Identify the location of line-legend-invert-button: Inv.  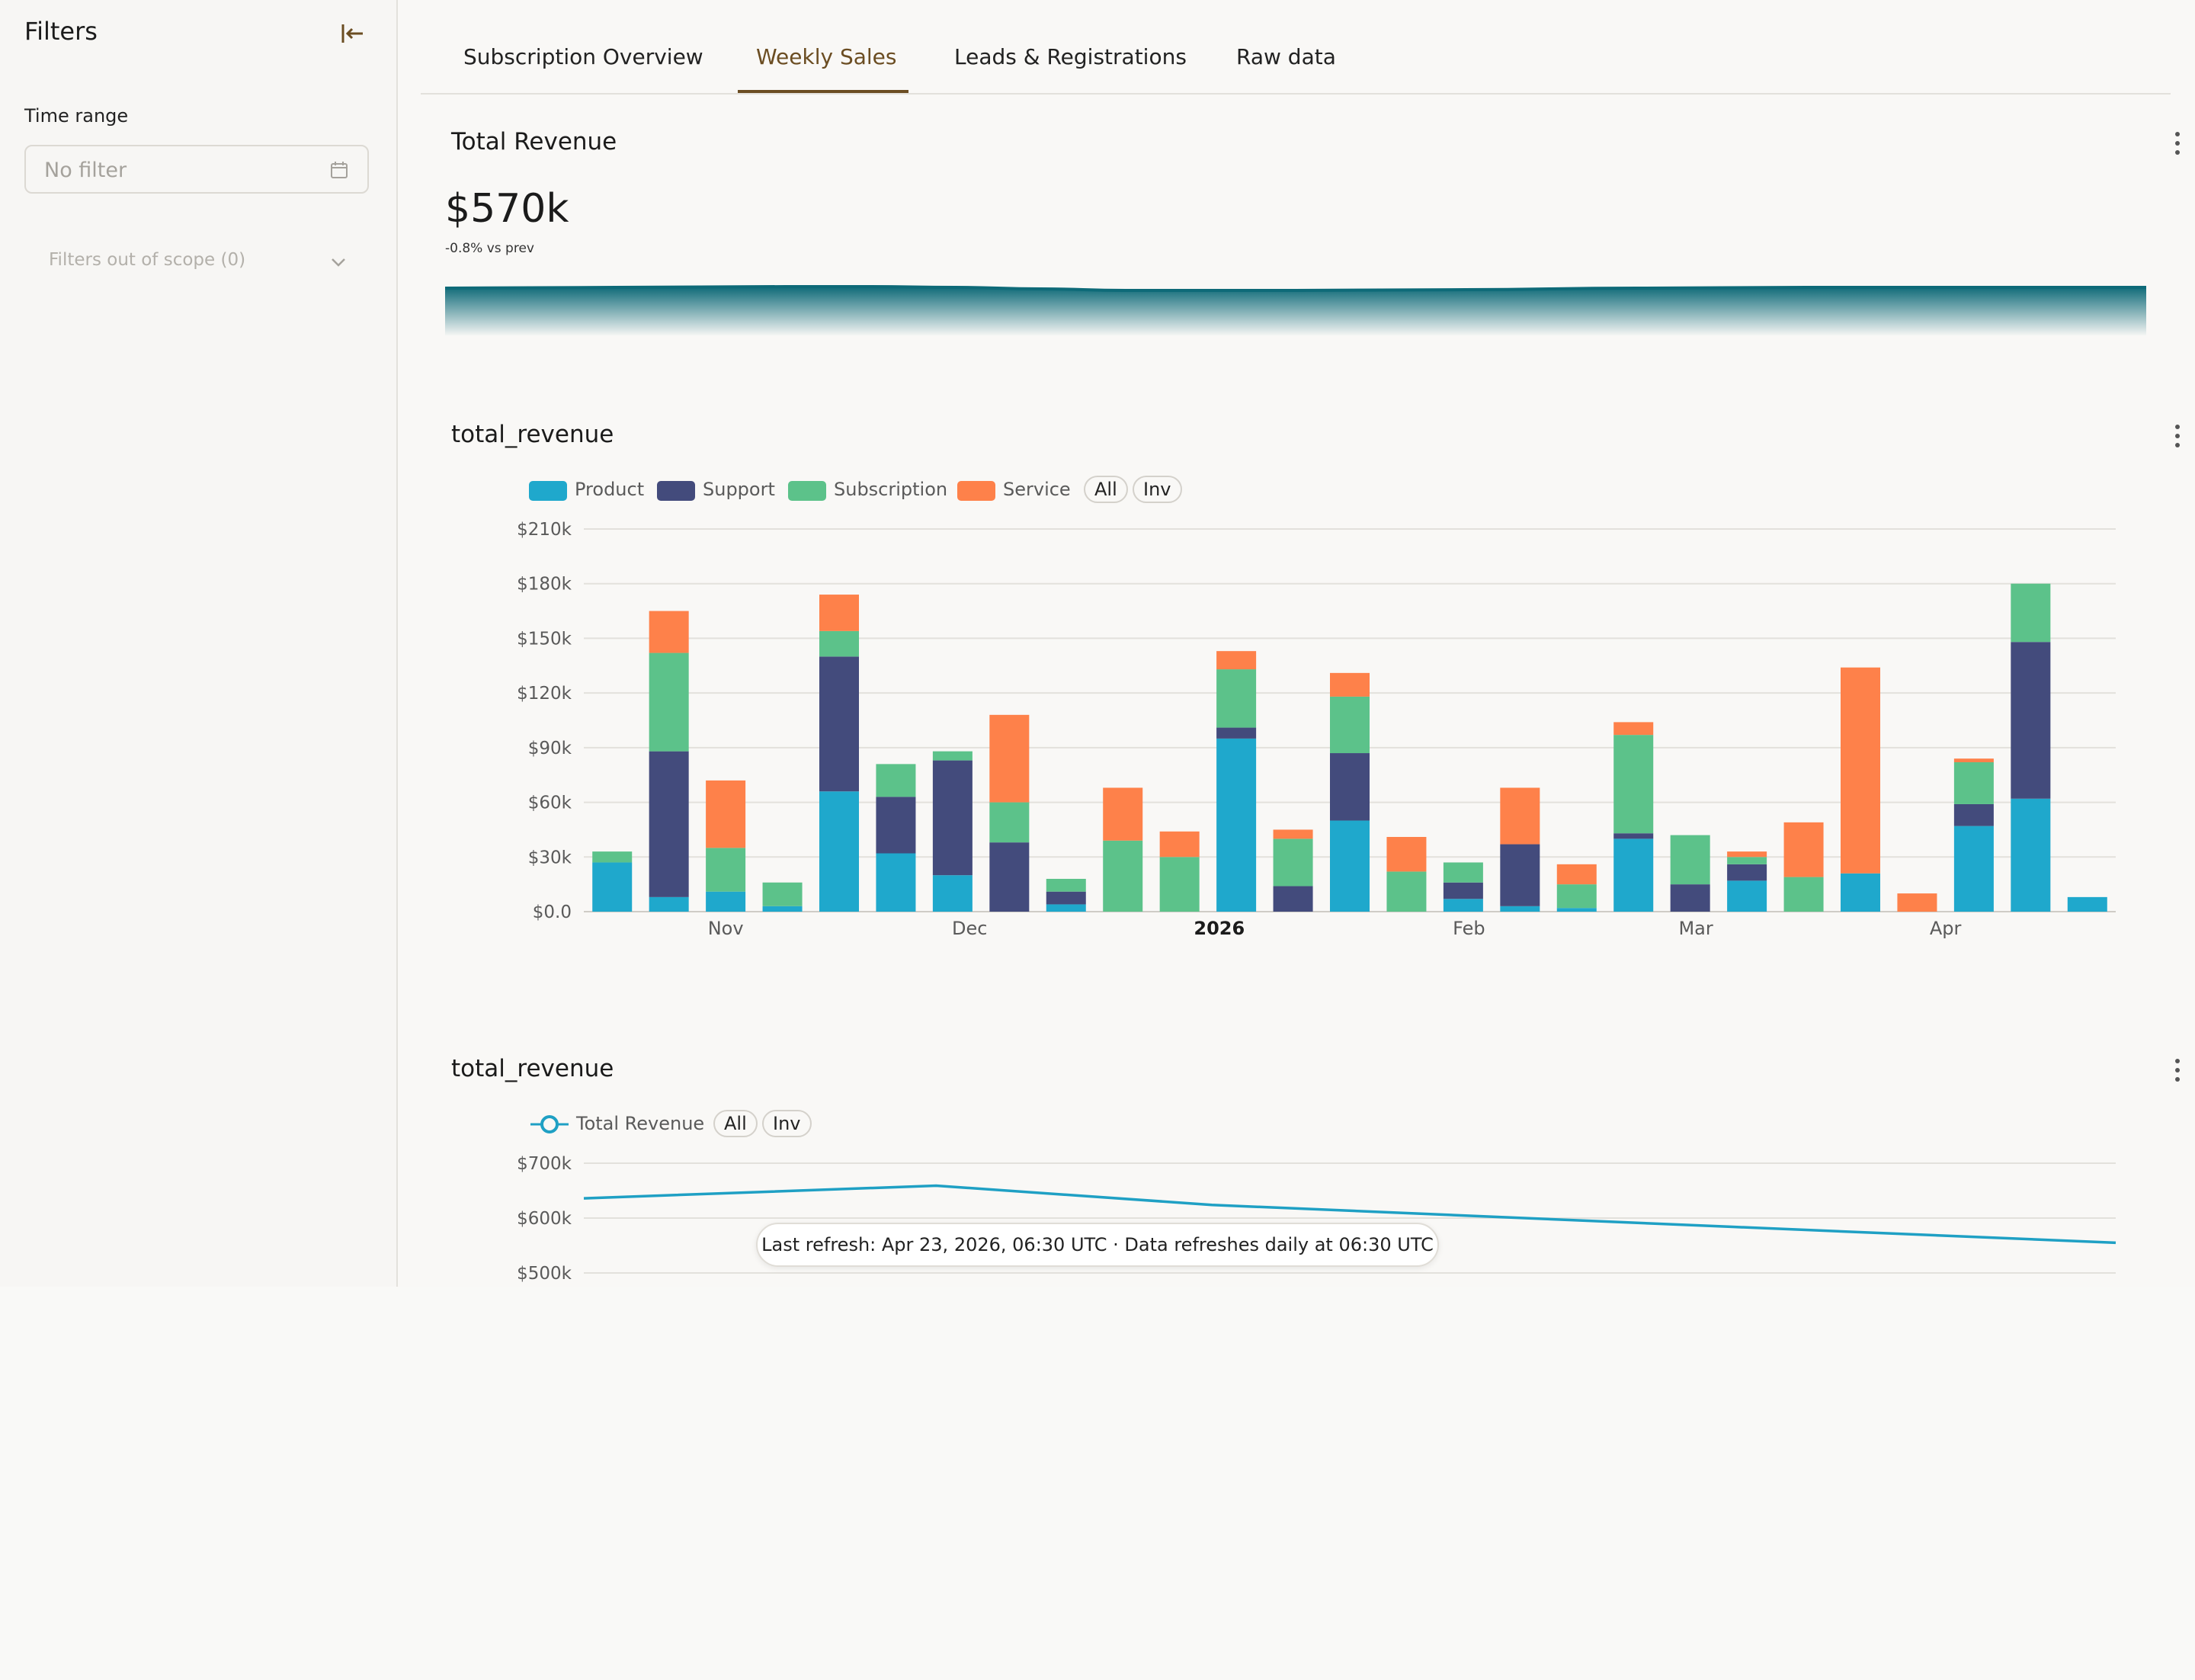
(787, 1123).